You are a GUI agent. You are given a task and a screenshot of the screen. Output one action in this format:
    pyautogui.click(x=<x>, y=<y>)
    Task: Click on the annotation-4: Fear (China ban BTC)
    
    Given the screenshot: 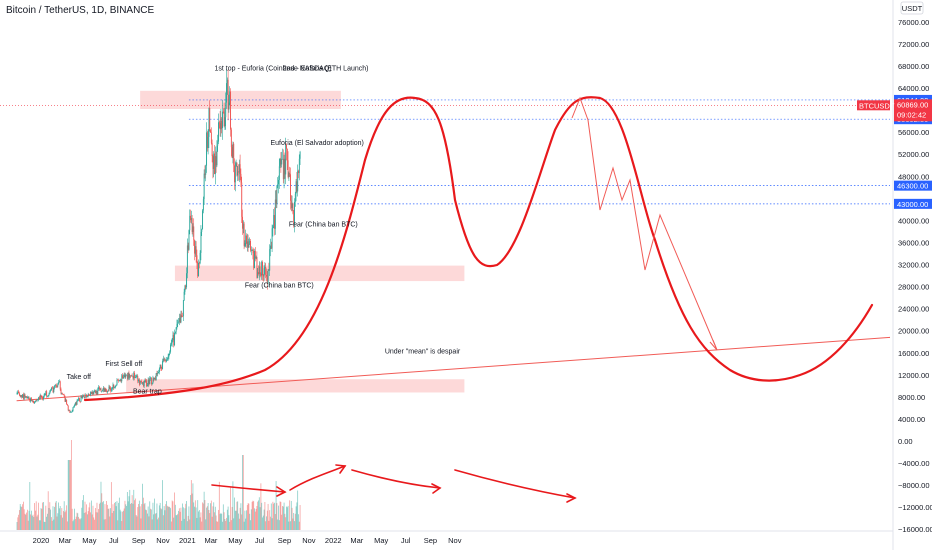 What is the action you would take?
    pyautogui.click(x=279, y=286)
    